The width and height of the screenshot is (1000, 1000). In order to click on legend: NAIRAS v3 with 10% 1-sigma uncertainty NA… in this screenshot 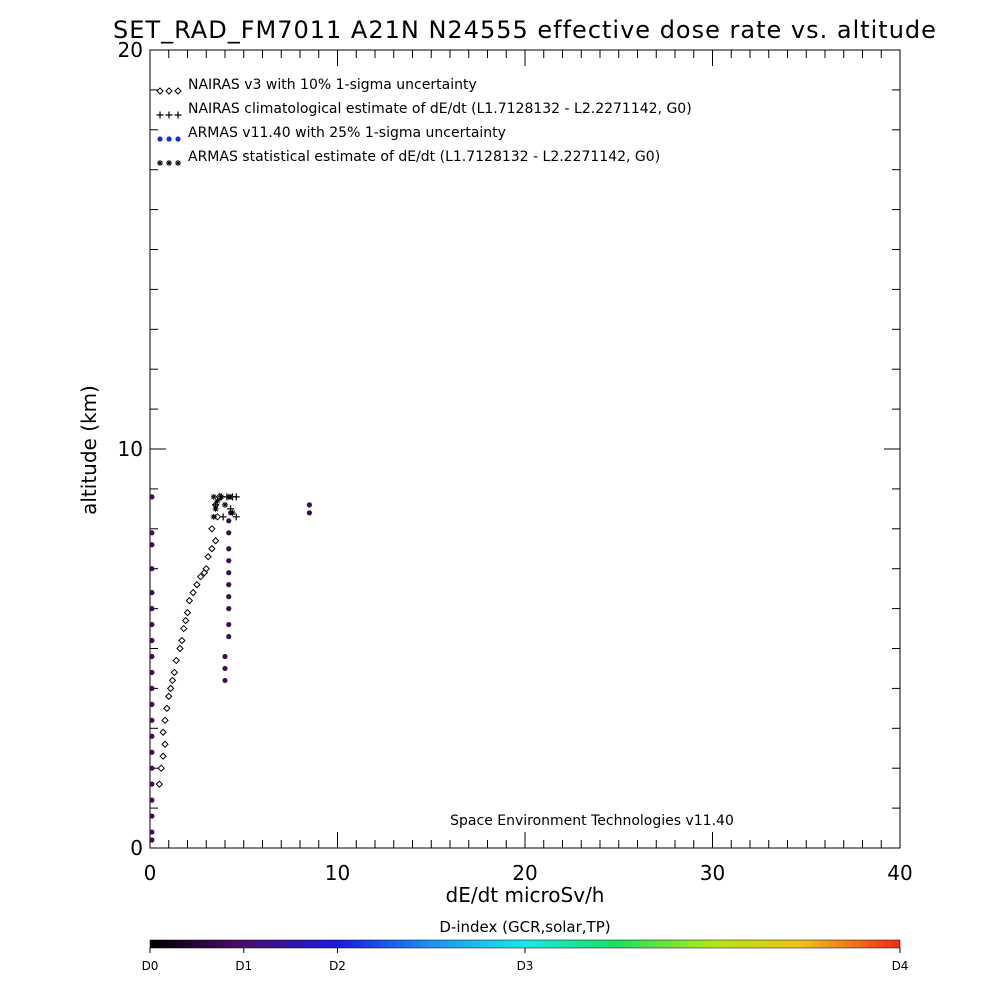, I will do `click(424, 121)`.